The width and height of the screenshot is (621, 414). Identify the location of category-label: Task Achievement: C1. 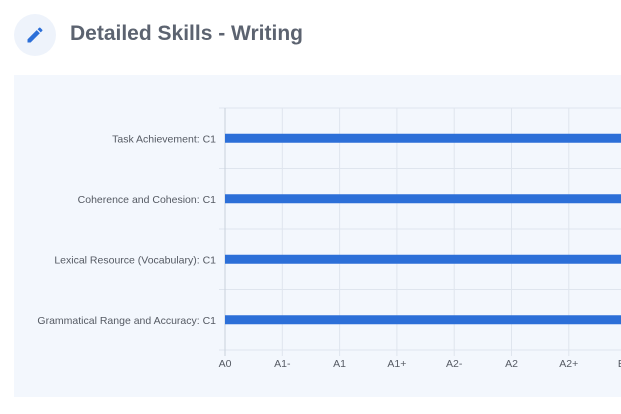
(164, 139).